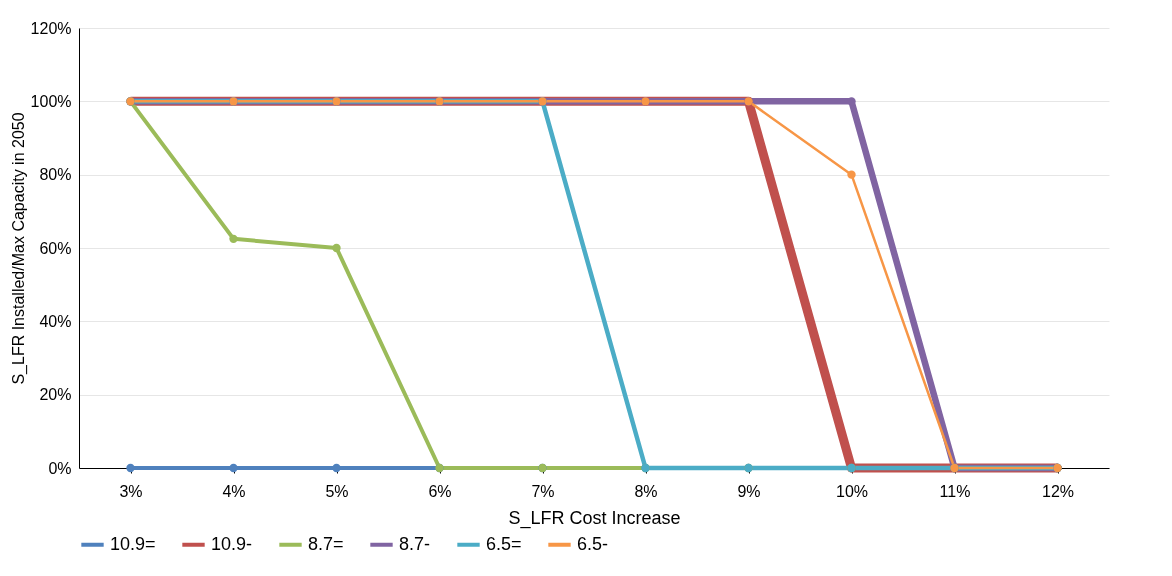 This screenshot has height=576, width=1172. Describe the element at coordinates (749, 491) in the screenshot. I see `x-tick-label: 9%` at that location.